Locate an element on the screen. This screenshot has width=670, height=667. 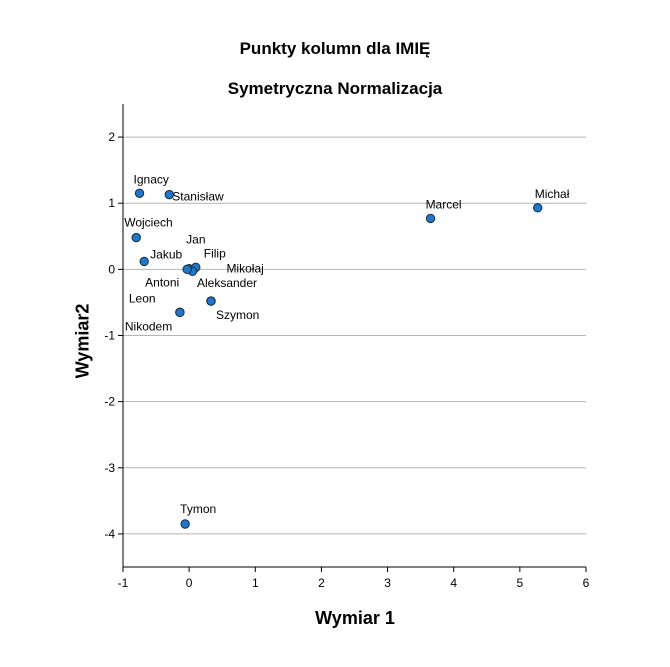
x-axis-title: Wymiar 1 is located at coordinates (355, 618).